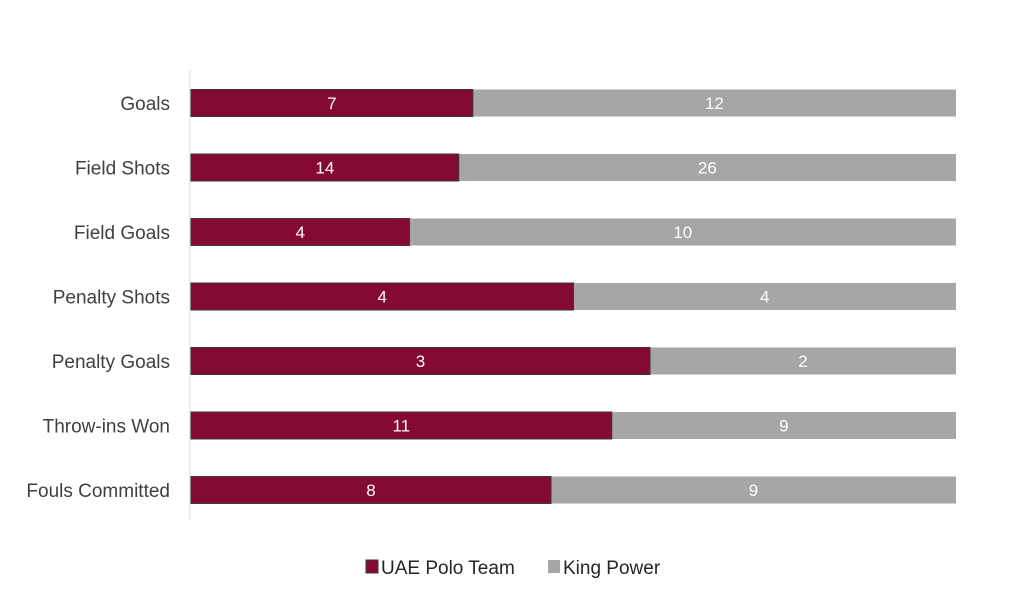 This screenshot has width=1024, height=606. I want to click on category-label-6: Fouls Committed, so click(98, 491).